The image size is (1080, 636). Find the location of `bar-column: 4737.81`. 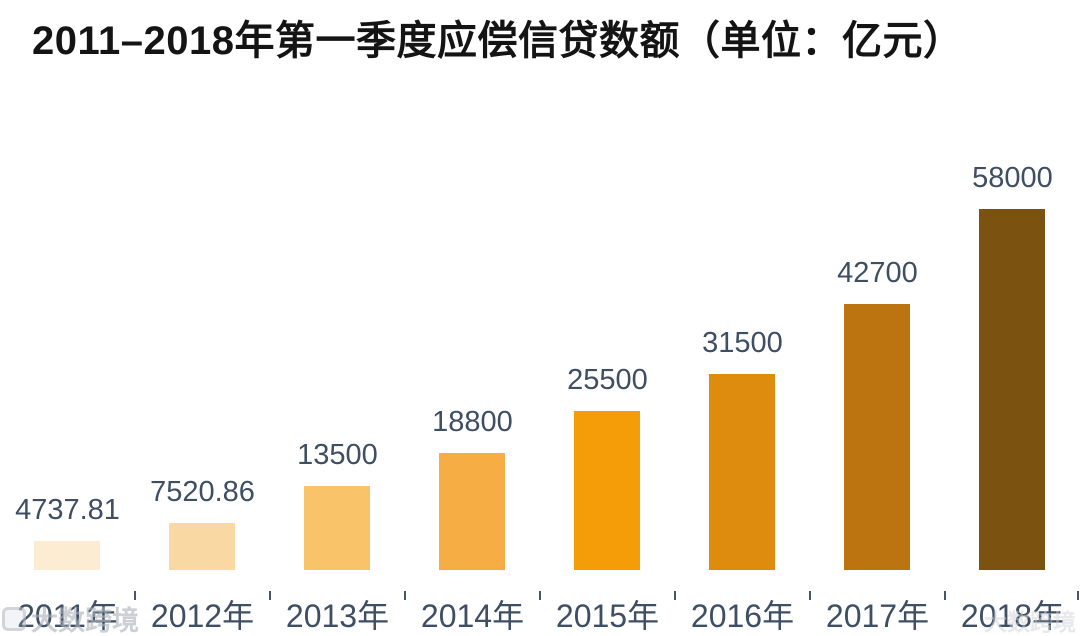

bar-column: 4737.81 is located at coordinates (67, 285).